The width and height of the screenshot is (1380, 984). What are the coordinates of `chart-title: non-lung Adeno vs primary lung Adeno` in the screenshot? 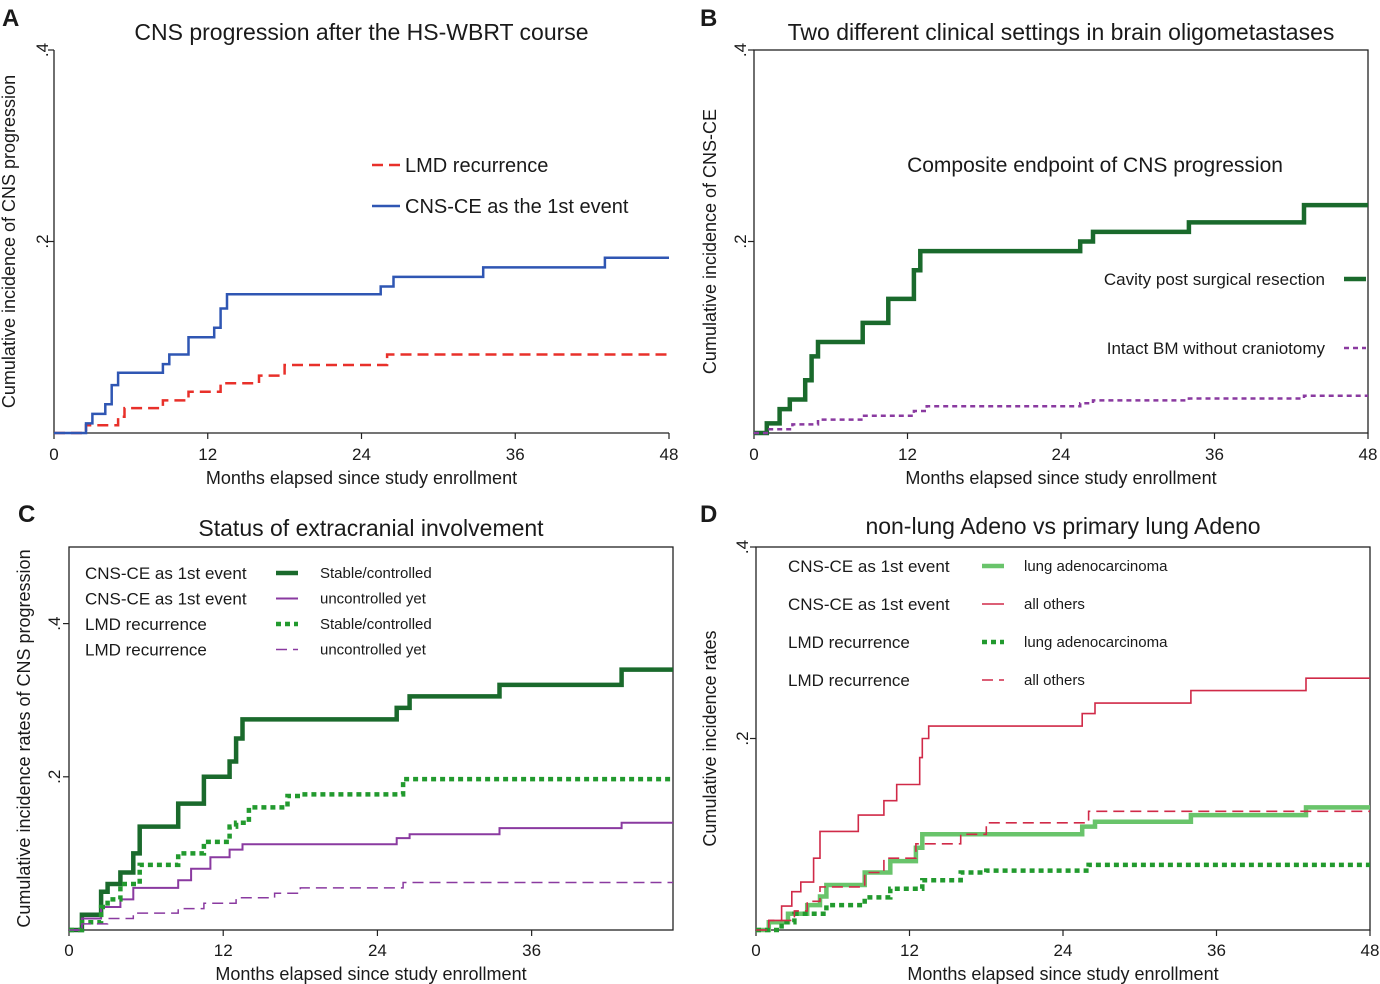 It's located at (1062, 526).